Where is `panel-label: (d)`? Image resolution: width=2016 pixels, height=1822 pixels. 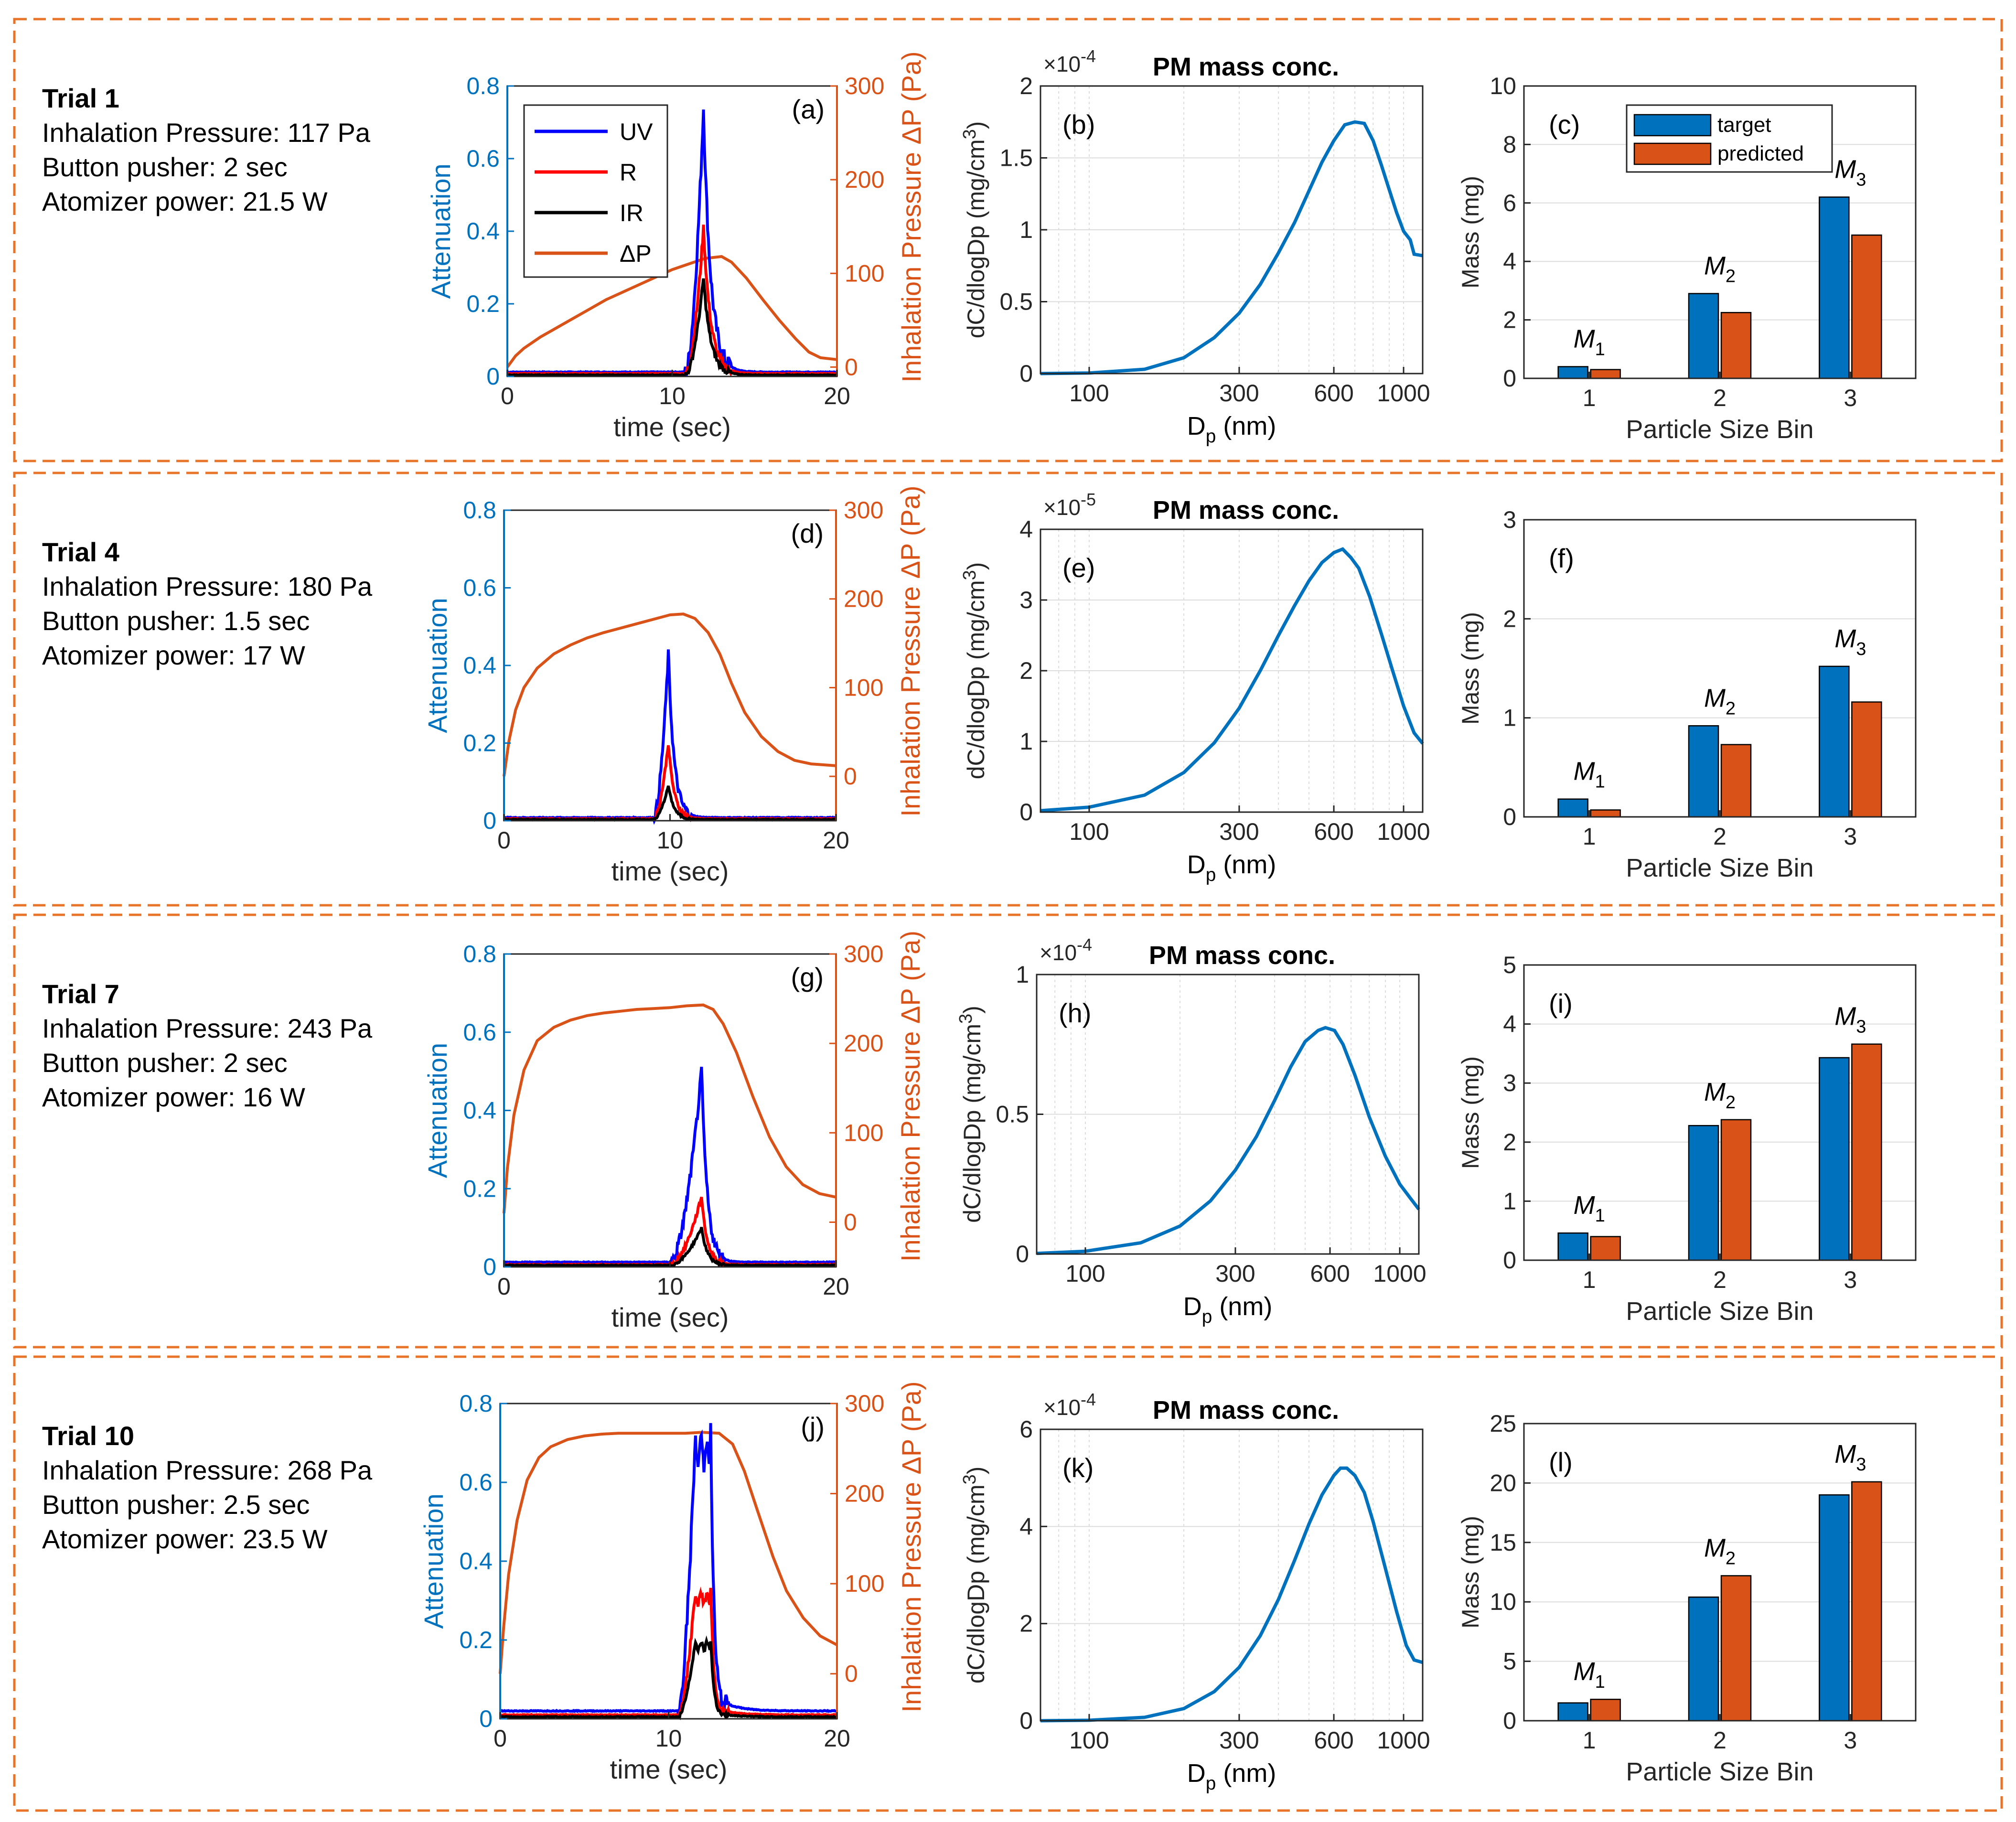 panel-label: (d) is located at coordinates (807, 533).